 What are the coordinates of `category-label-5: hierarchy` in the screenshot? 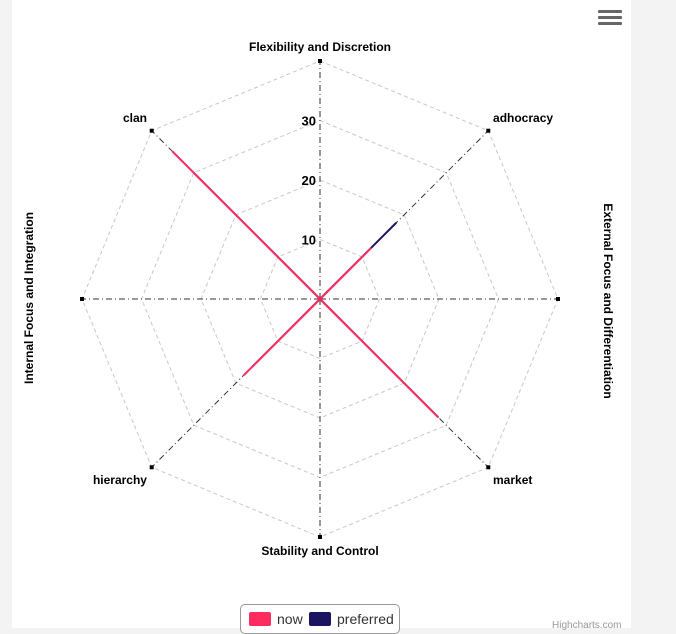 It's located at (120, 480).